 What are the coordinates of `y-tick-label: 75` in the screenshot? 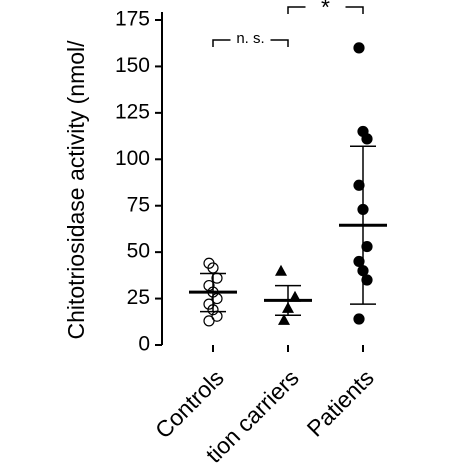 It's located at (138, 204).